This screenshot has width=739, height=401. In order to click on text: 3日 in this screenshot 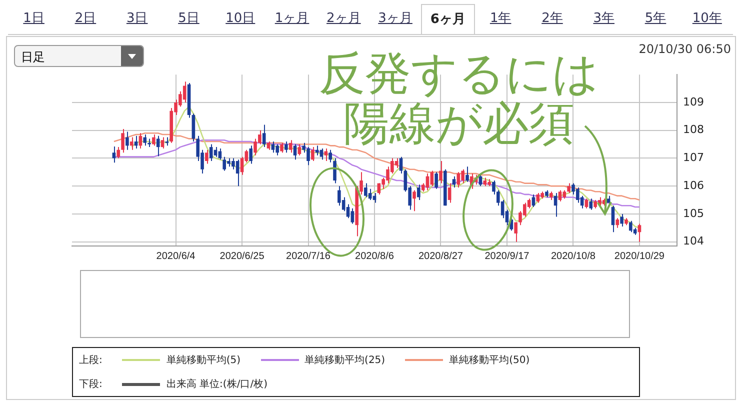, I will do `click(137, 19)`.